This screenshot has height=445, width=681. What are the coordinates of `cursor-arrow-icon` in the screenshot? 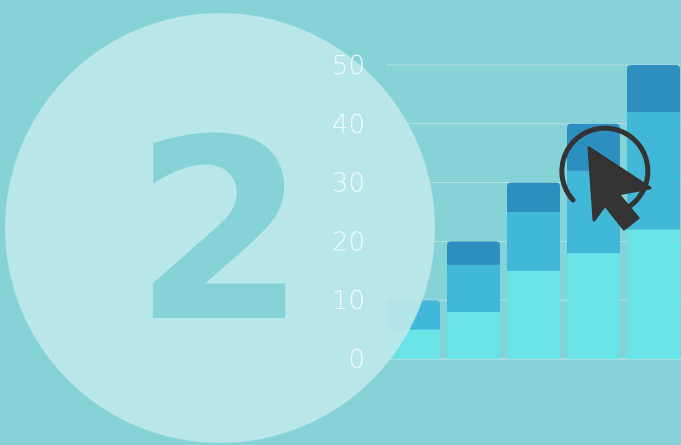 It's located at (619, 188).